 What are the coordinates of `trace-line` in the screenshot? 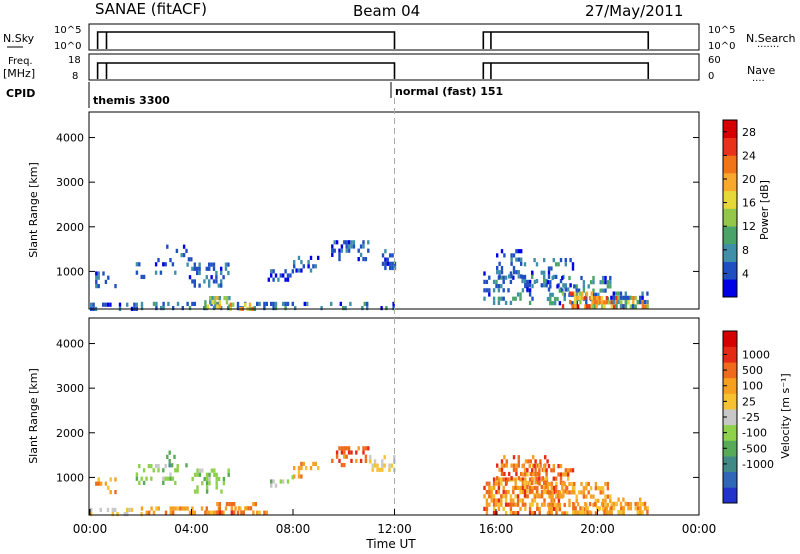 It's located at (566, 40).